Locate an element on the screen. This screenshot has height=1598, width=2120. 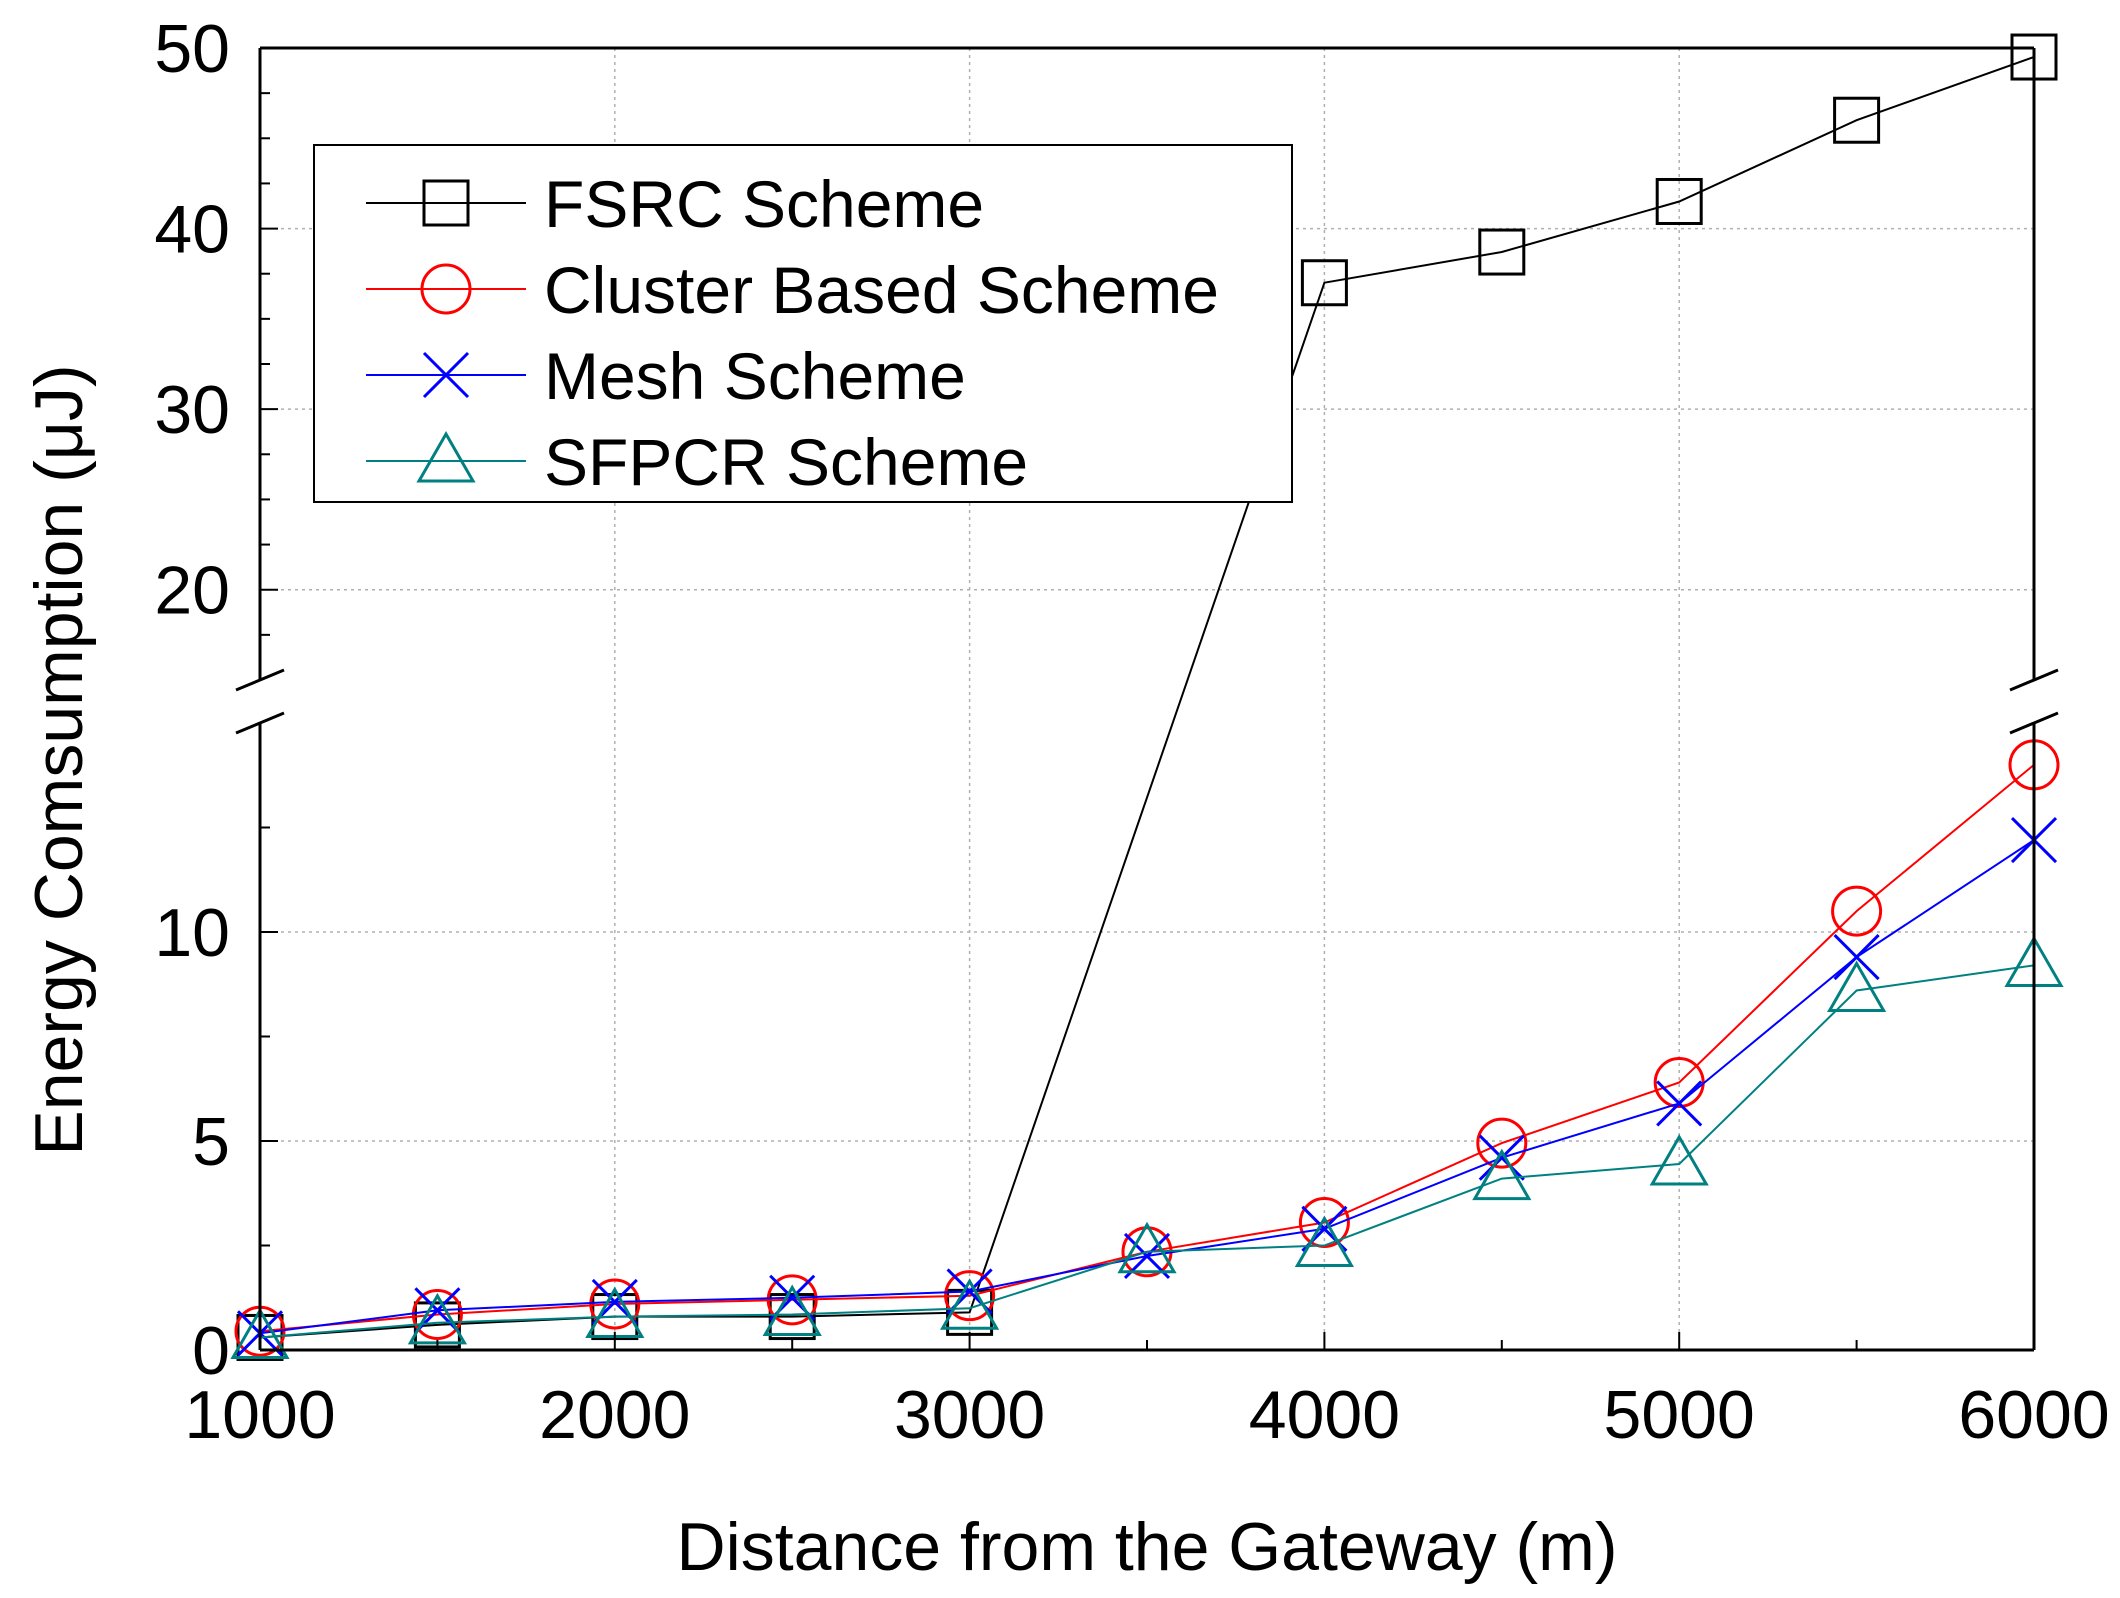
legend-label: Mesh Scheme is located at coordinates (755, 376).